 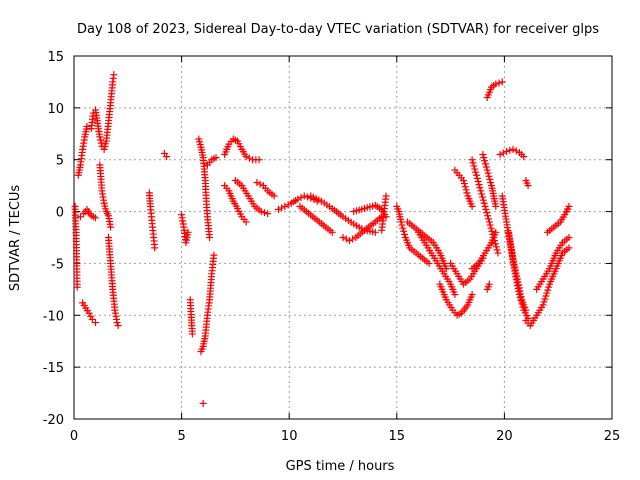 What do you see at coordinates (53, 420) in the screenshot?
I see `y-tick-label: -20` at bounding box center [53, 420].